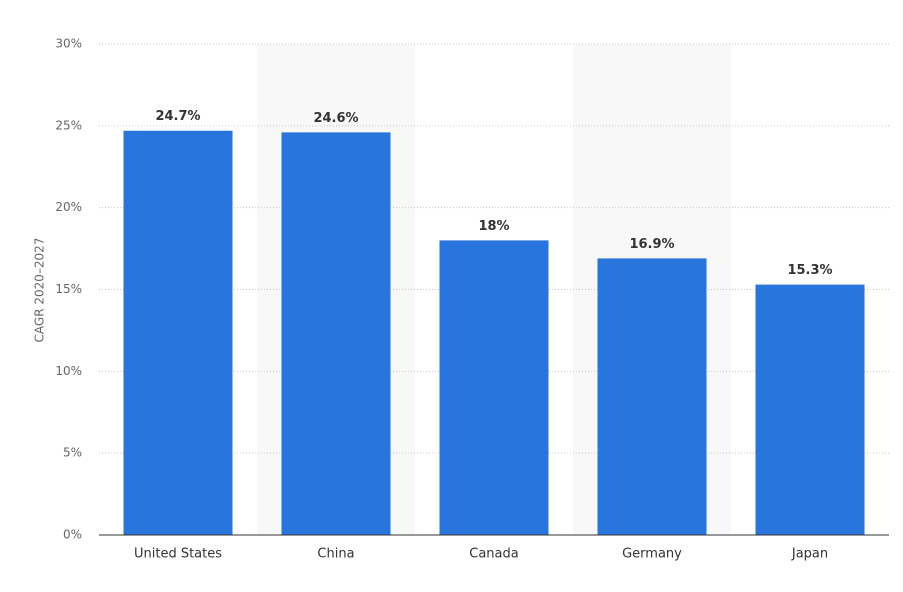 The width and height of the screenshot is (903, 592). Describe the element at coordinates (652, 554) in the screenshot. I see `x-tick-label: Germany` at that location.